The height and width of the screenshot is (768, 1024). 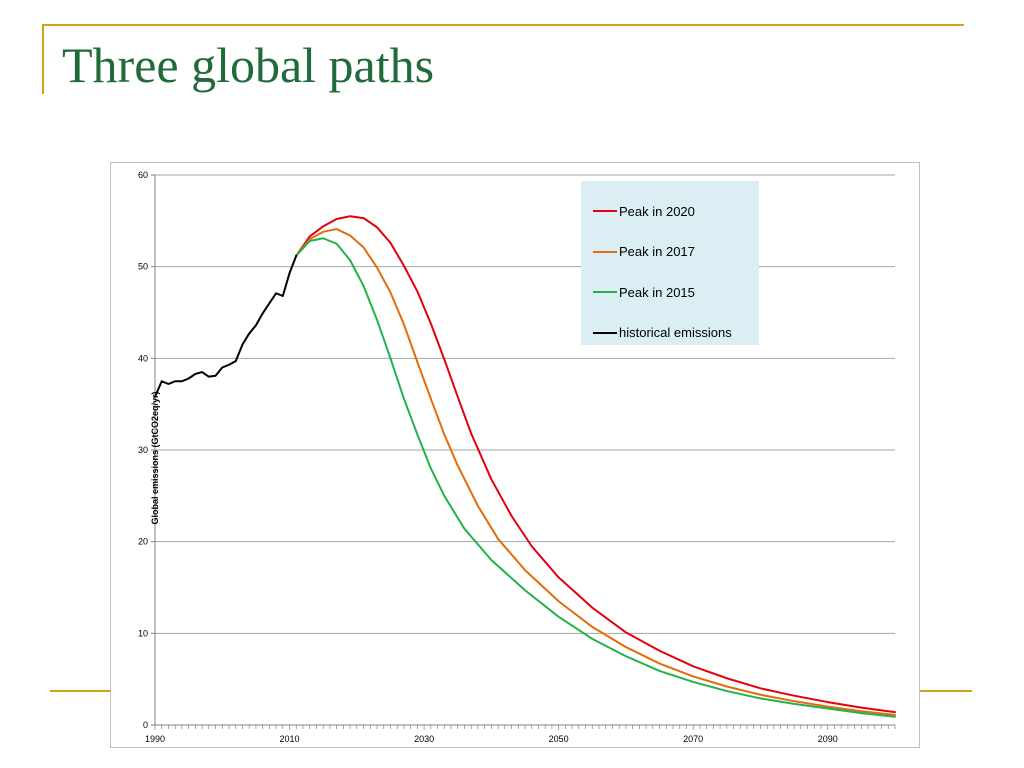 What do you see at coordinates (143, 358) in the screenshot?
I see `y-tick-label: 40` at bounding box center [143, 358].